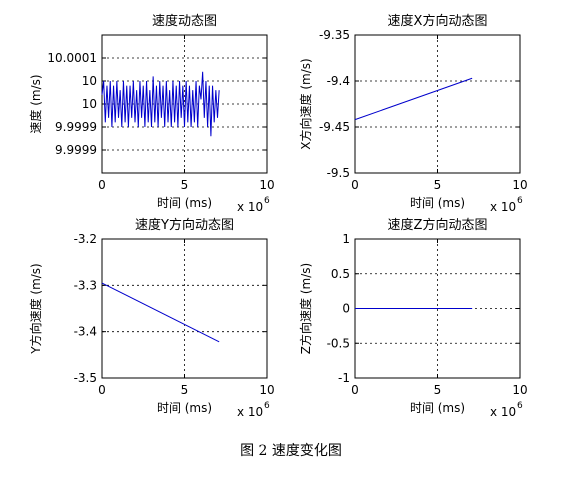 This screenshot has width=582, height=478. Describe the element at coordinates (85, 378) in the screenshot. I see `chart3-ytick-label: -3.5` at that location.